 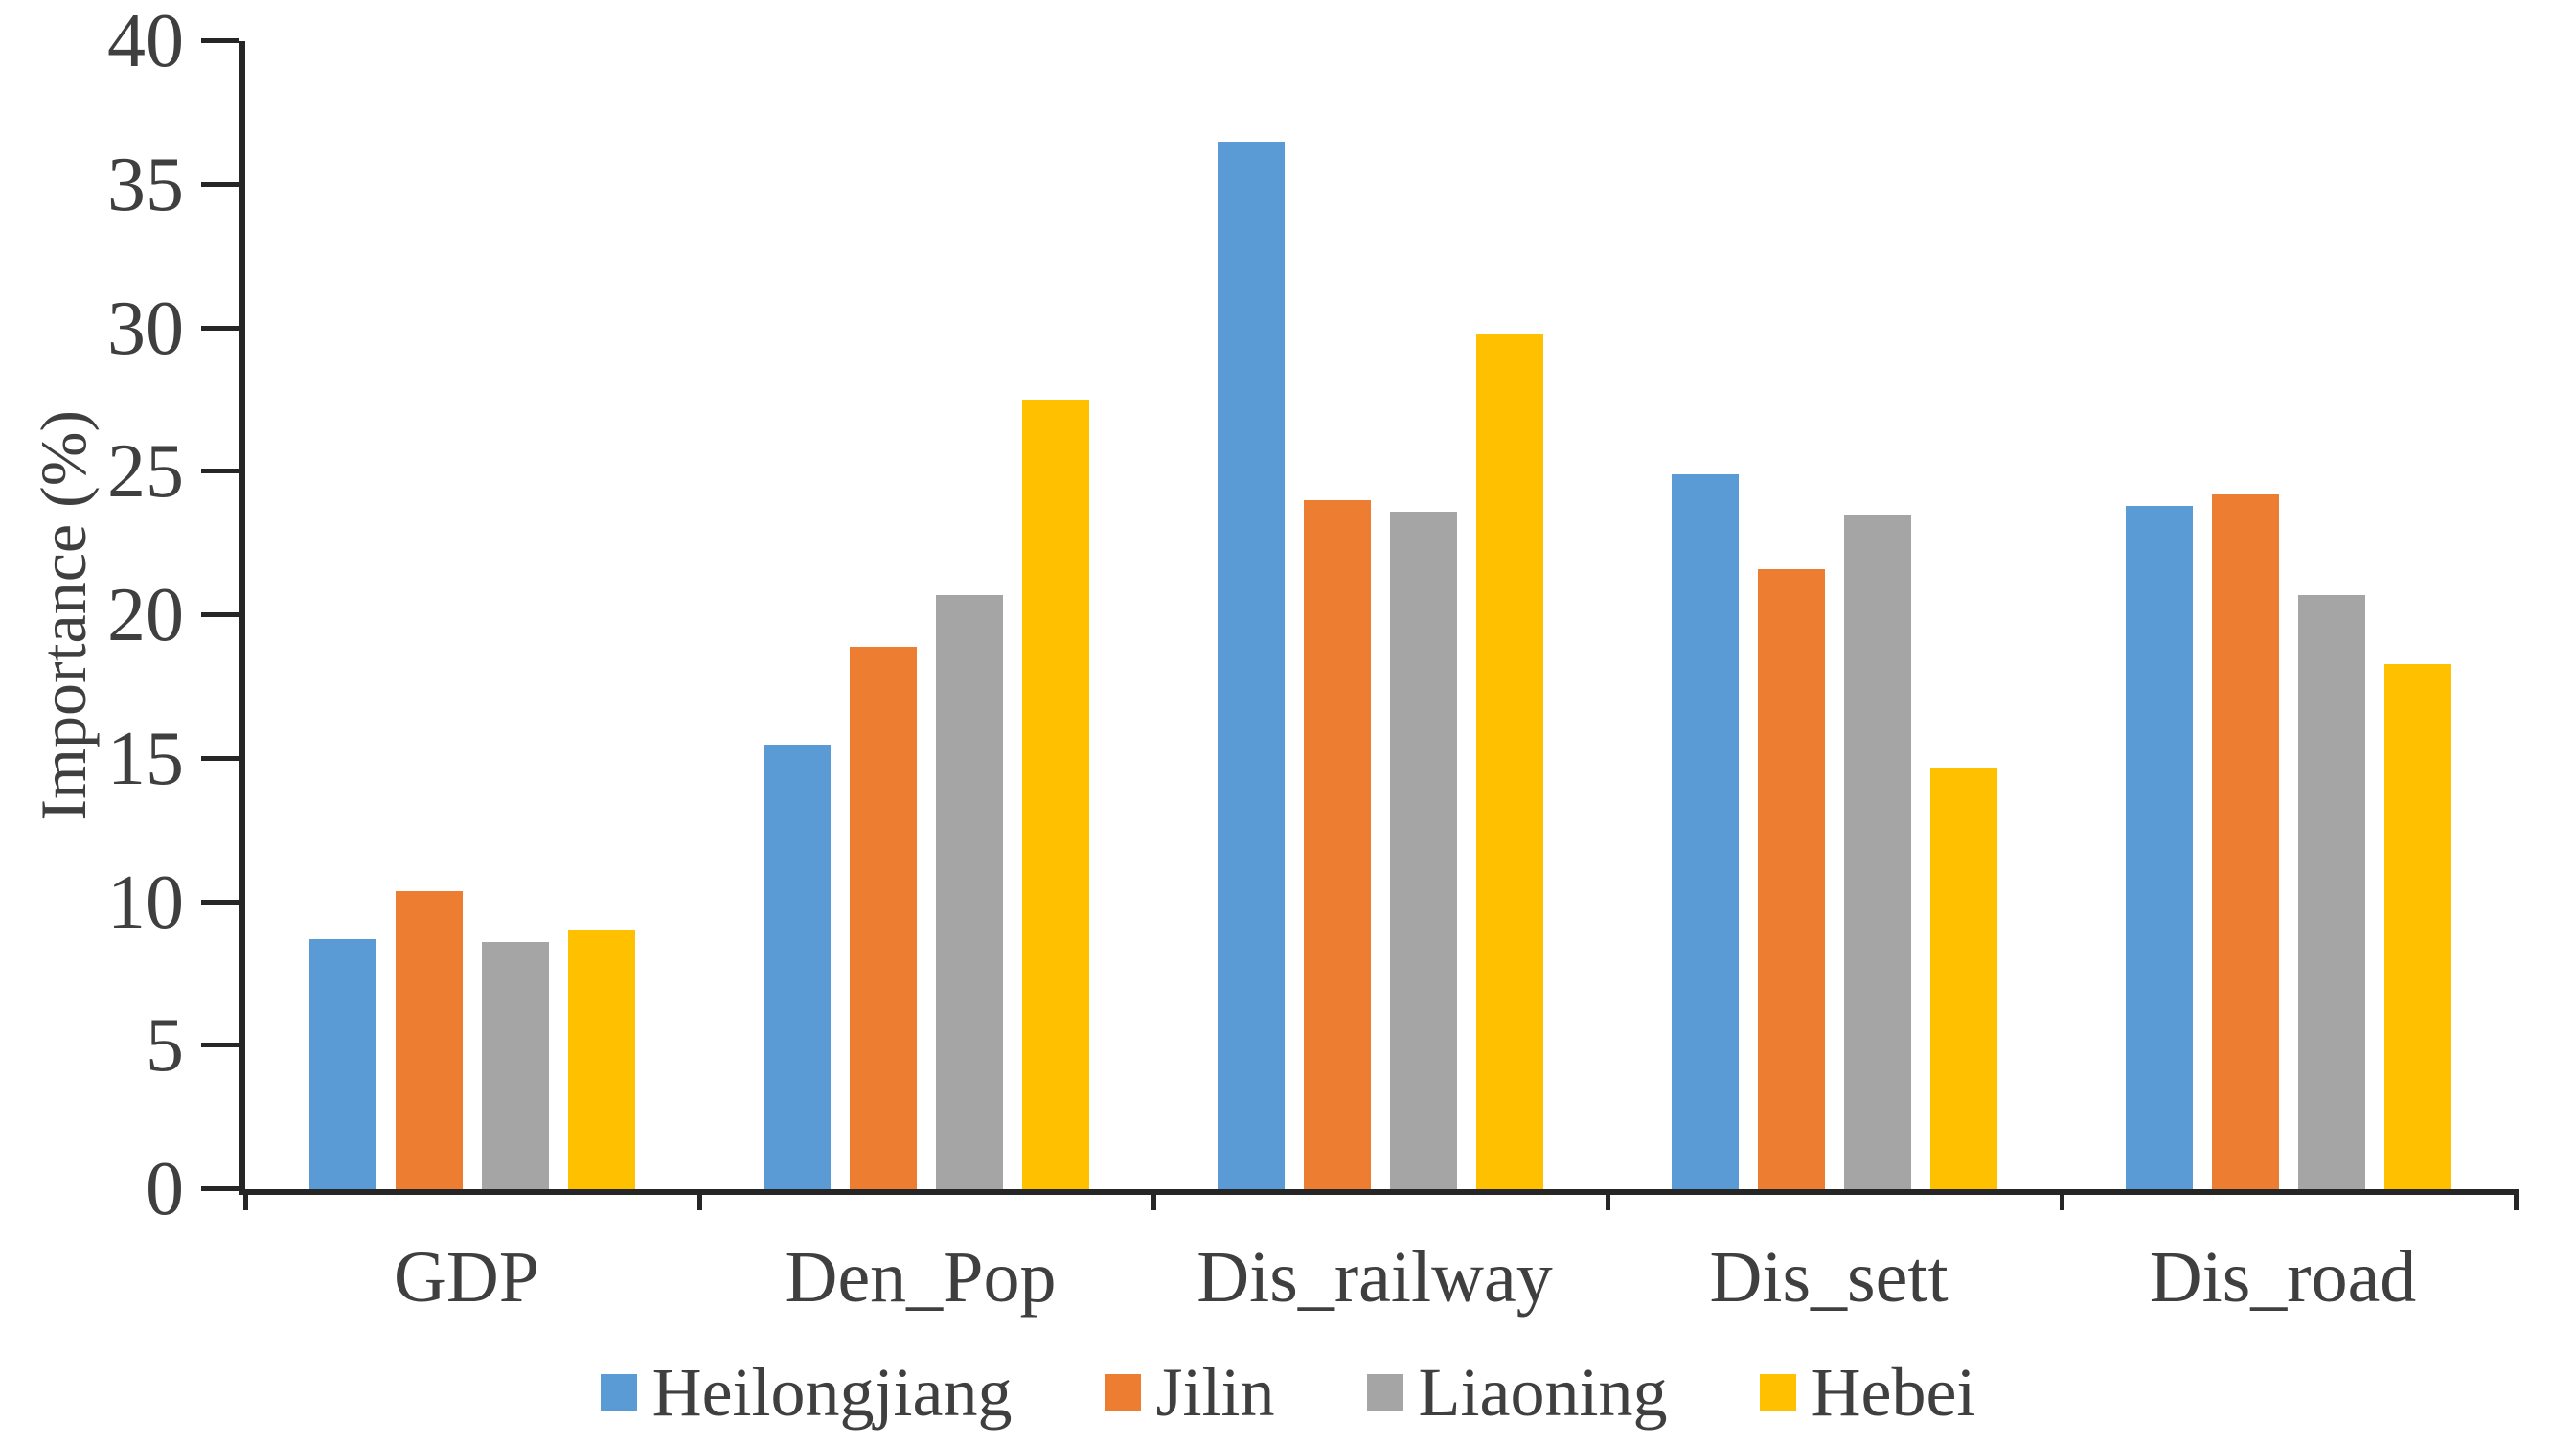 I want to click on legend-item-jilin: Jilin, so click(x=1189, y=1392).